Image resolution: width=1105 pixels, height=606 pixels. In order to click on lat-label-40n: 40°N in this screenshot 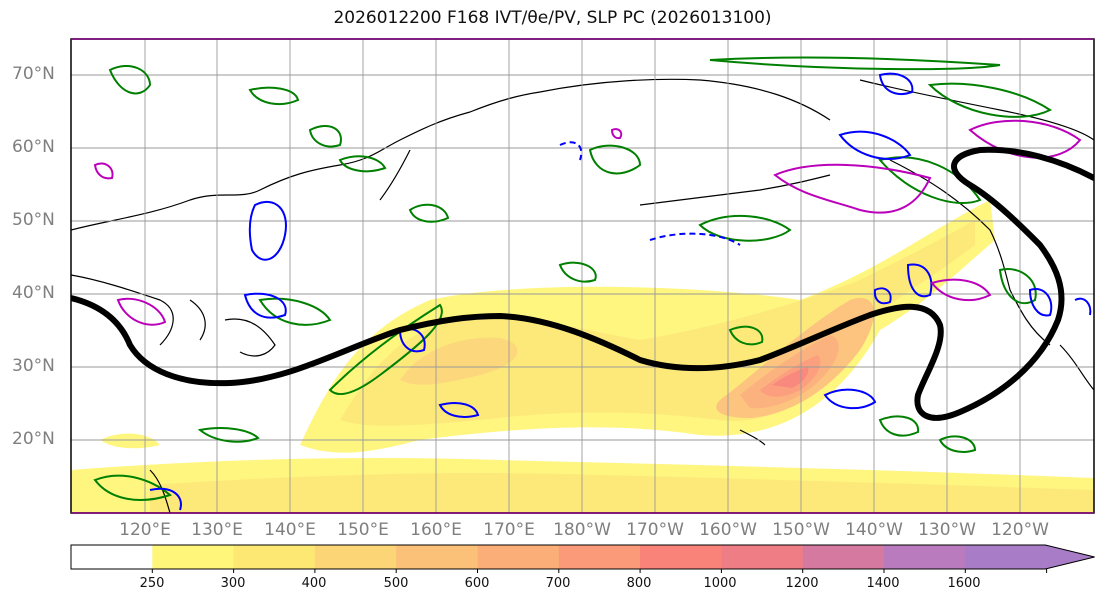, I will do `click(33, 293)`.